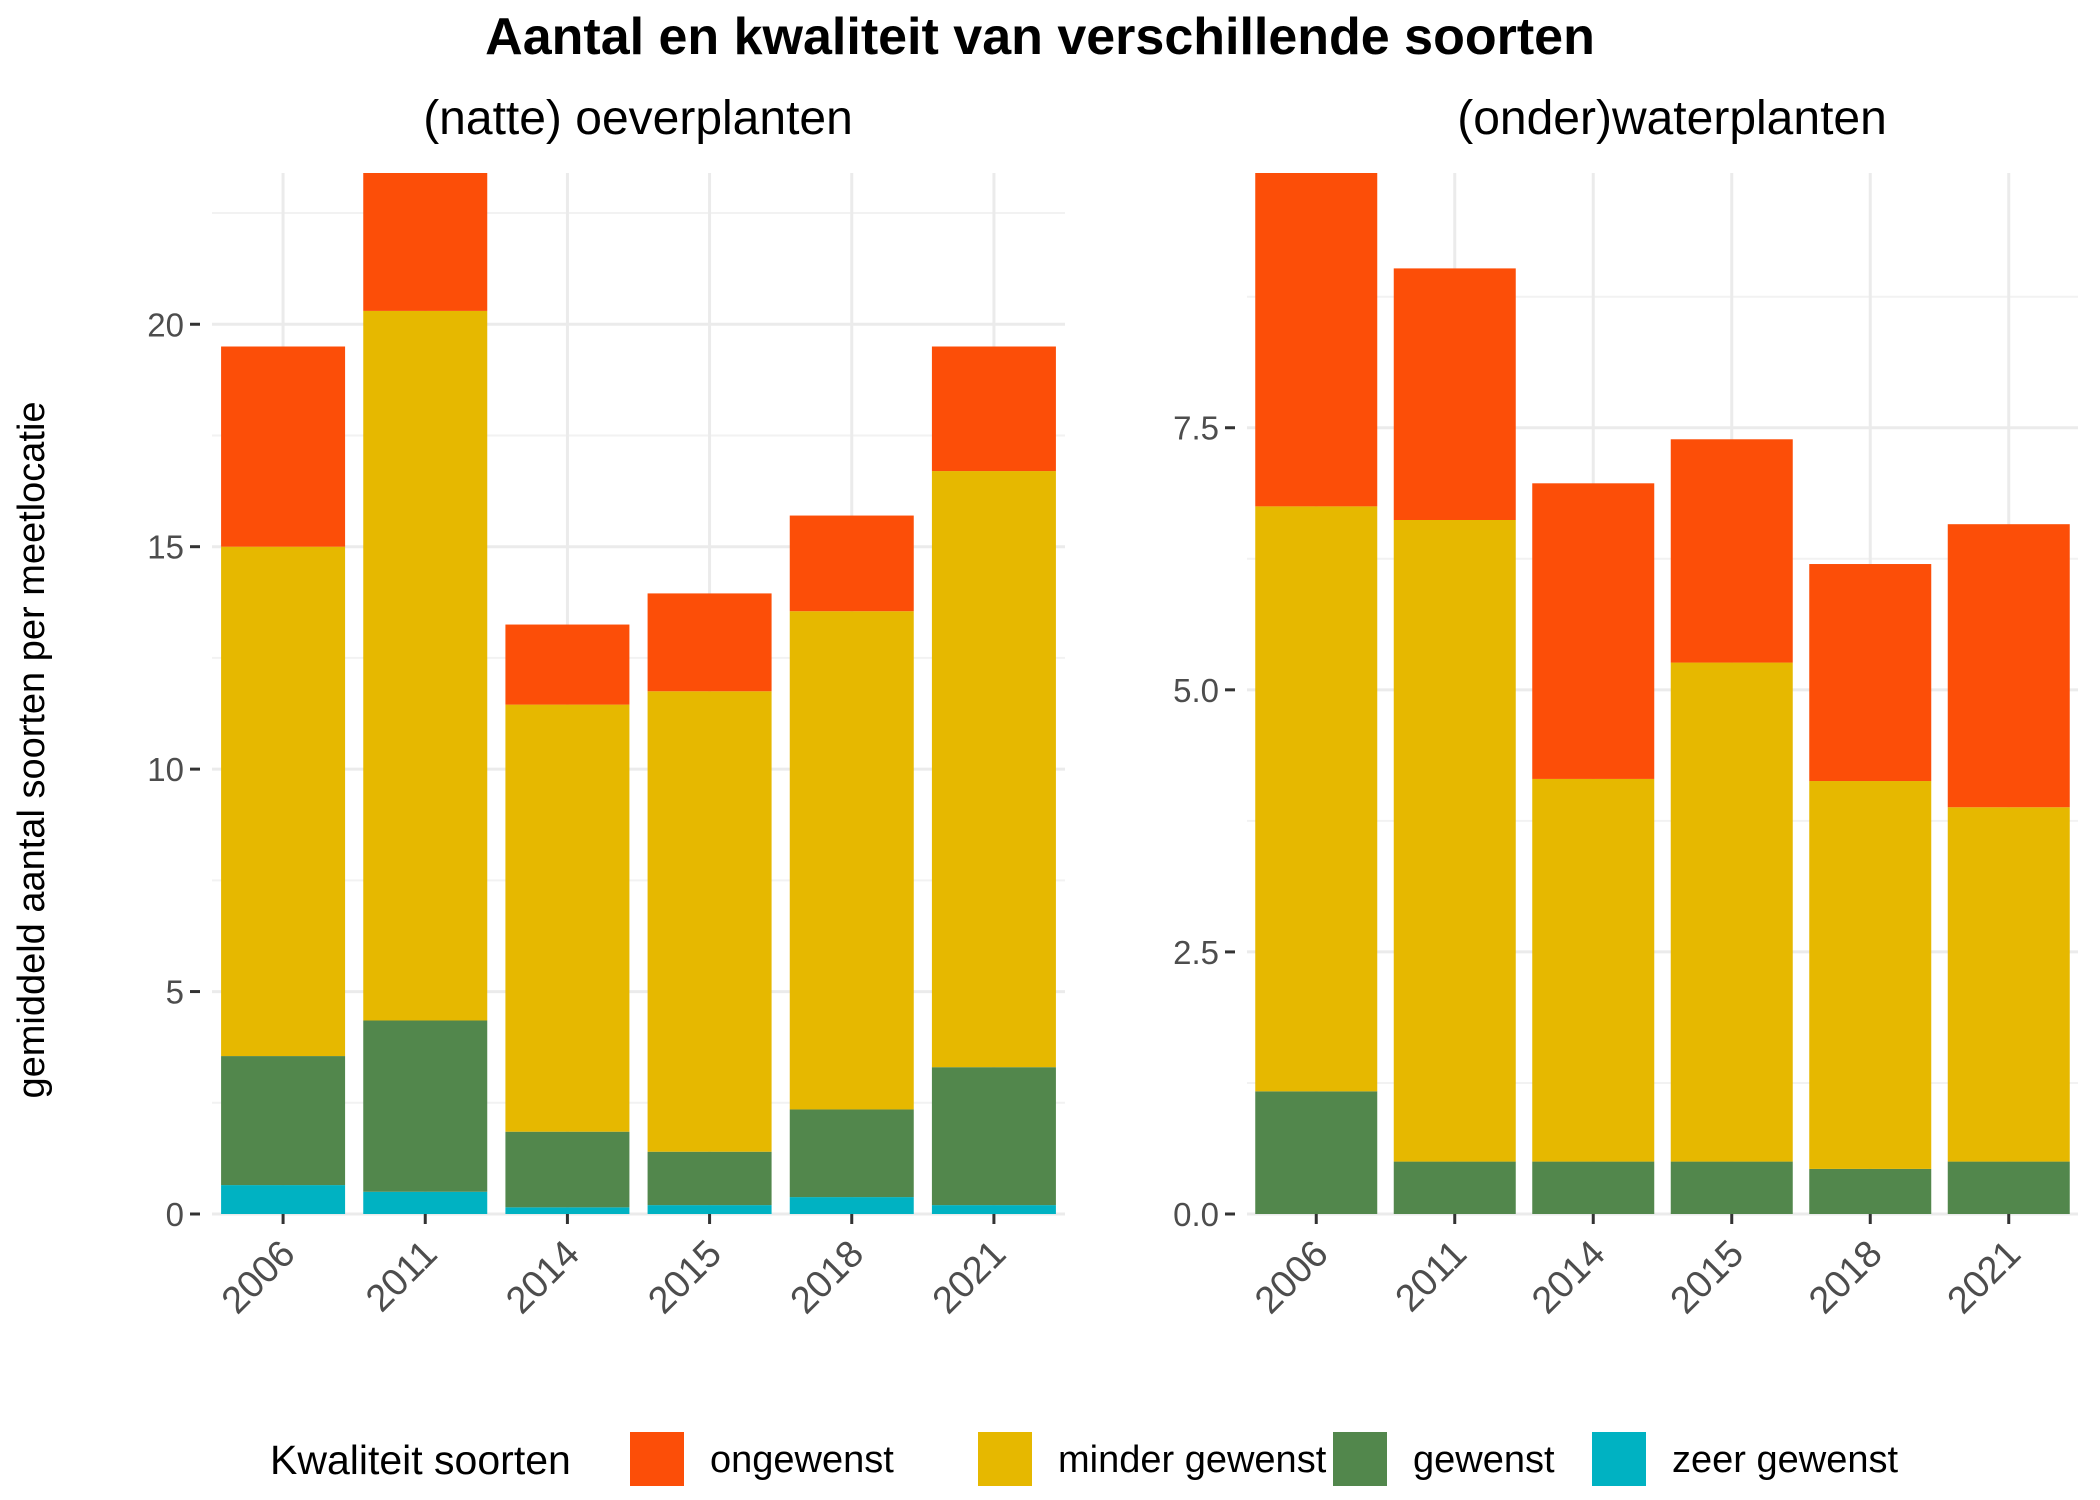  I want to click on legend-key-minder-gewenst, so click(1005, 1459).